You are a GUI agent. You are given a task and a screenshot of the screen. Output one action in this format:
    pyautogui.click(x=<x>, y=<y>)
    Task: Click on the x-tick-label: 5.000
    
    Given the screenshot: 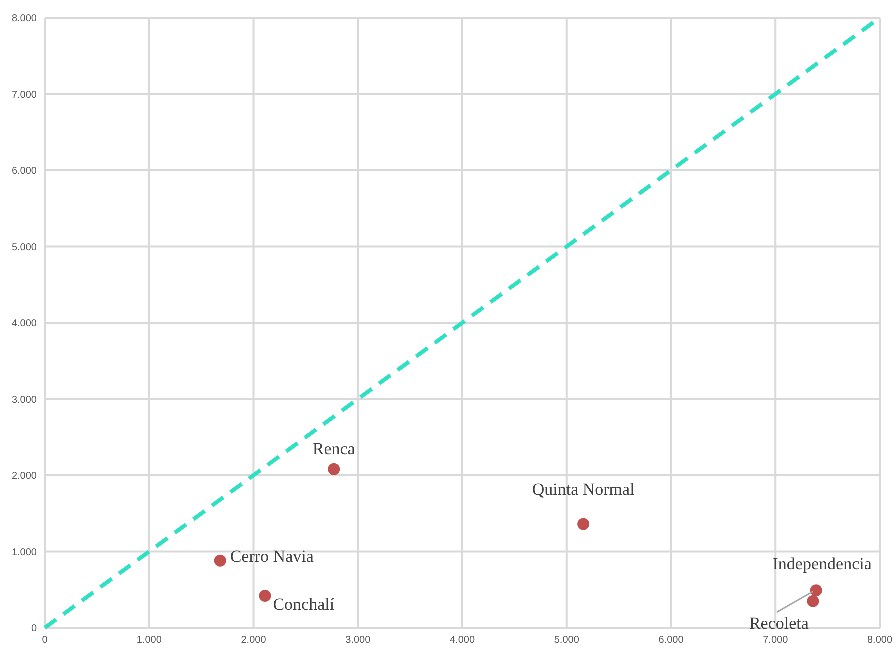 What is the action you would take?
    pyautogui.click(x=567, y=640)
    